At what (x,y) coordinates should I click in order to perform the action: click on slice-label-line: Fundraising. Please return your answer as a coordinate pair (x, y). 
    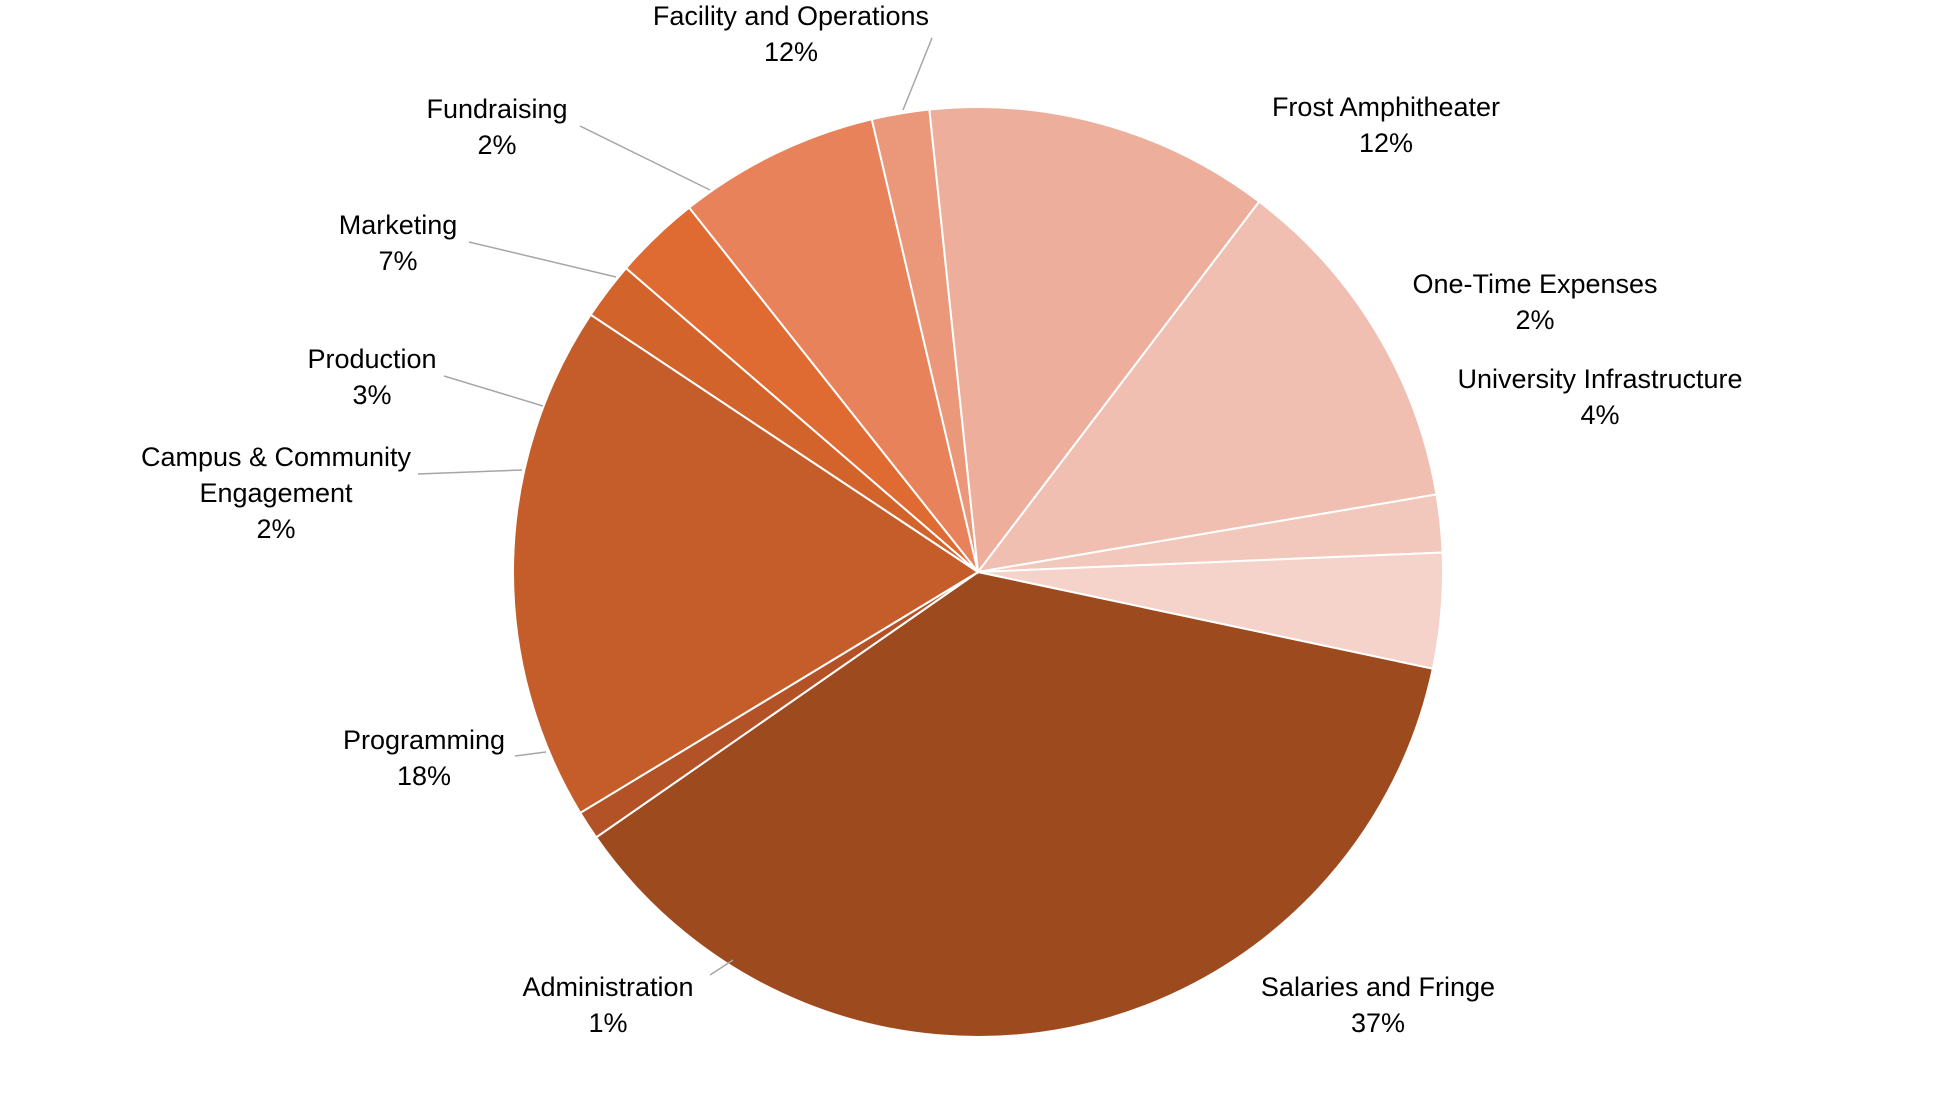
    Looking at the image, I should click on (496, 109).